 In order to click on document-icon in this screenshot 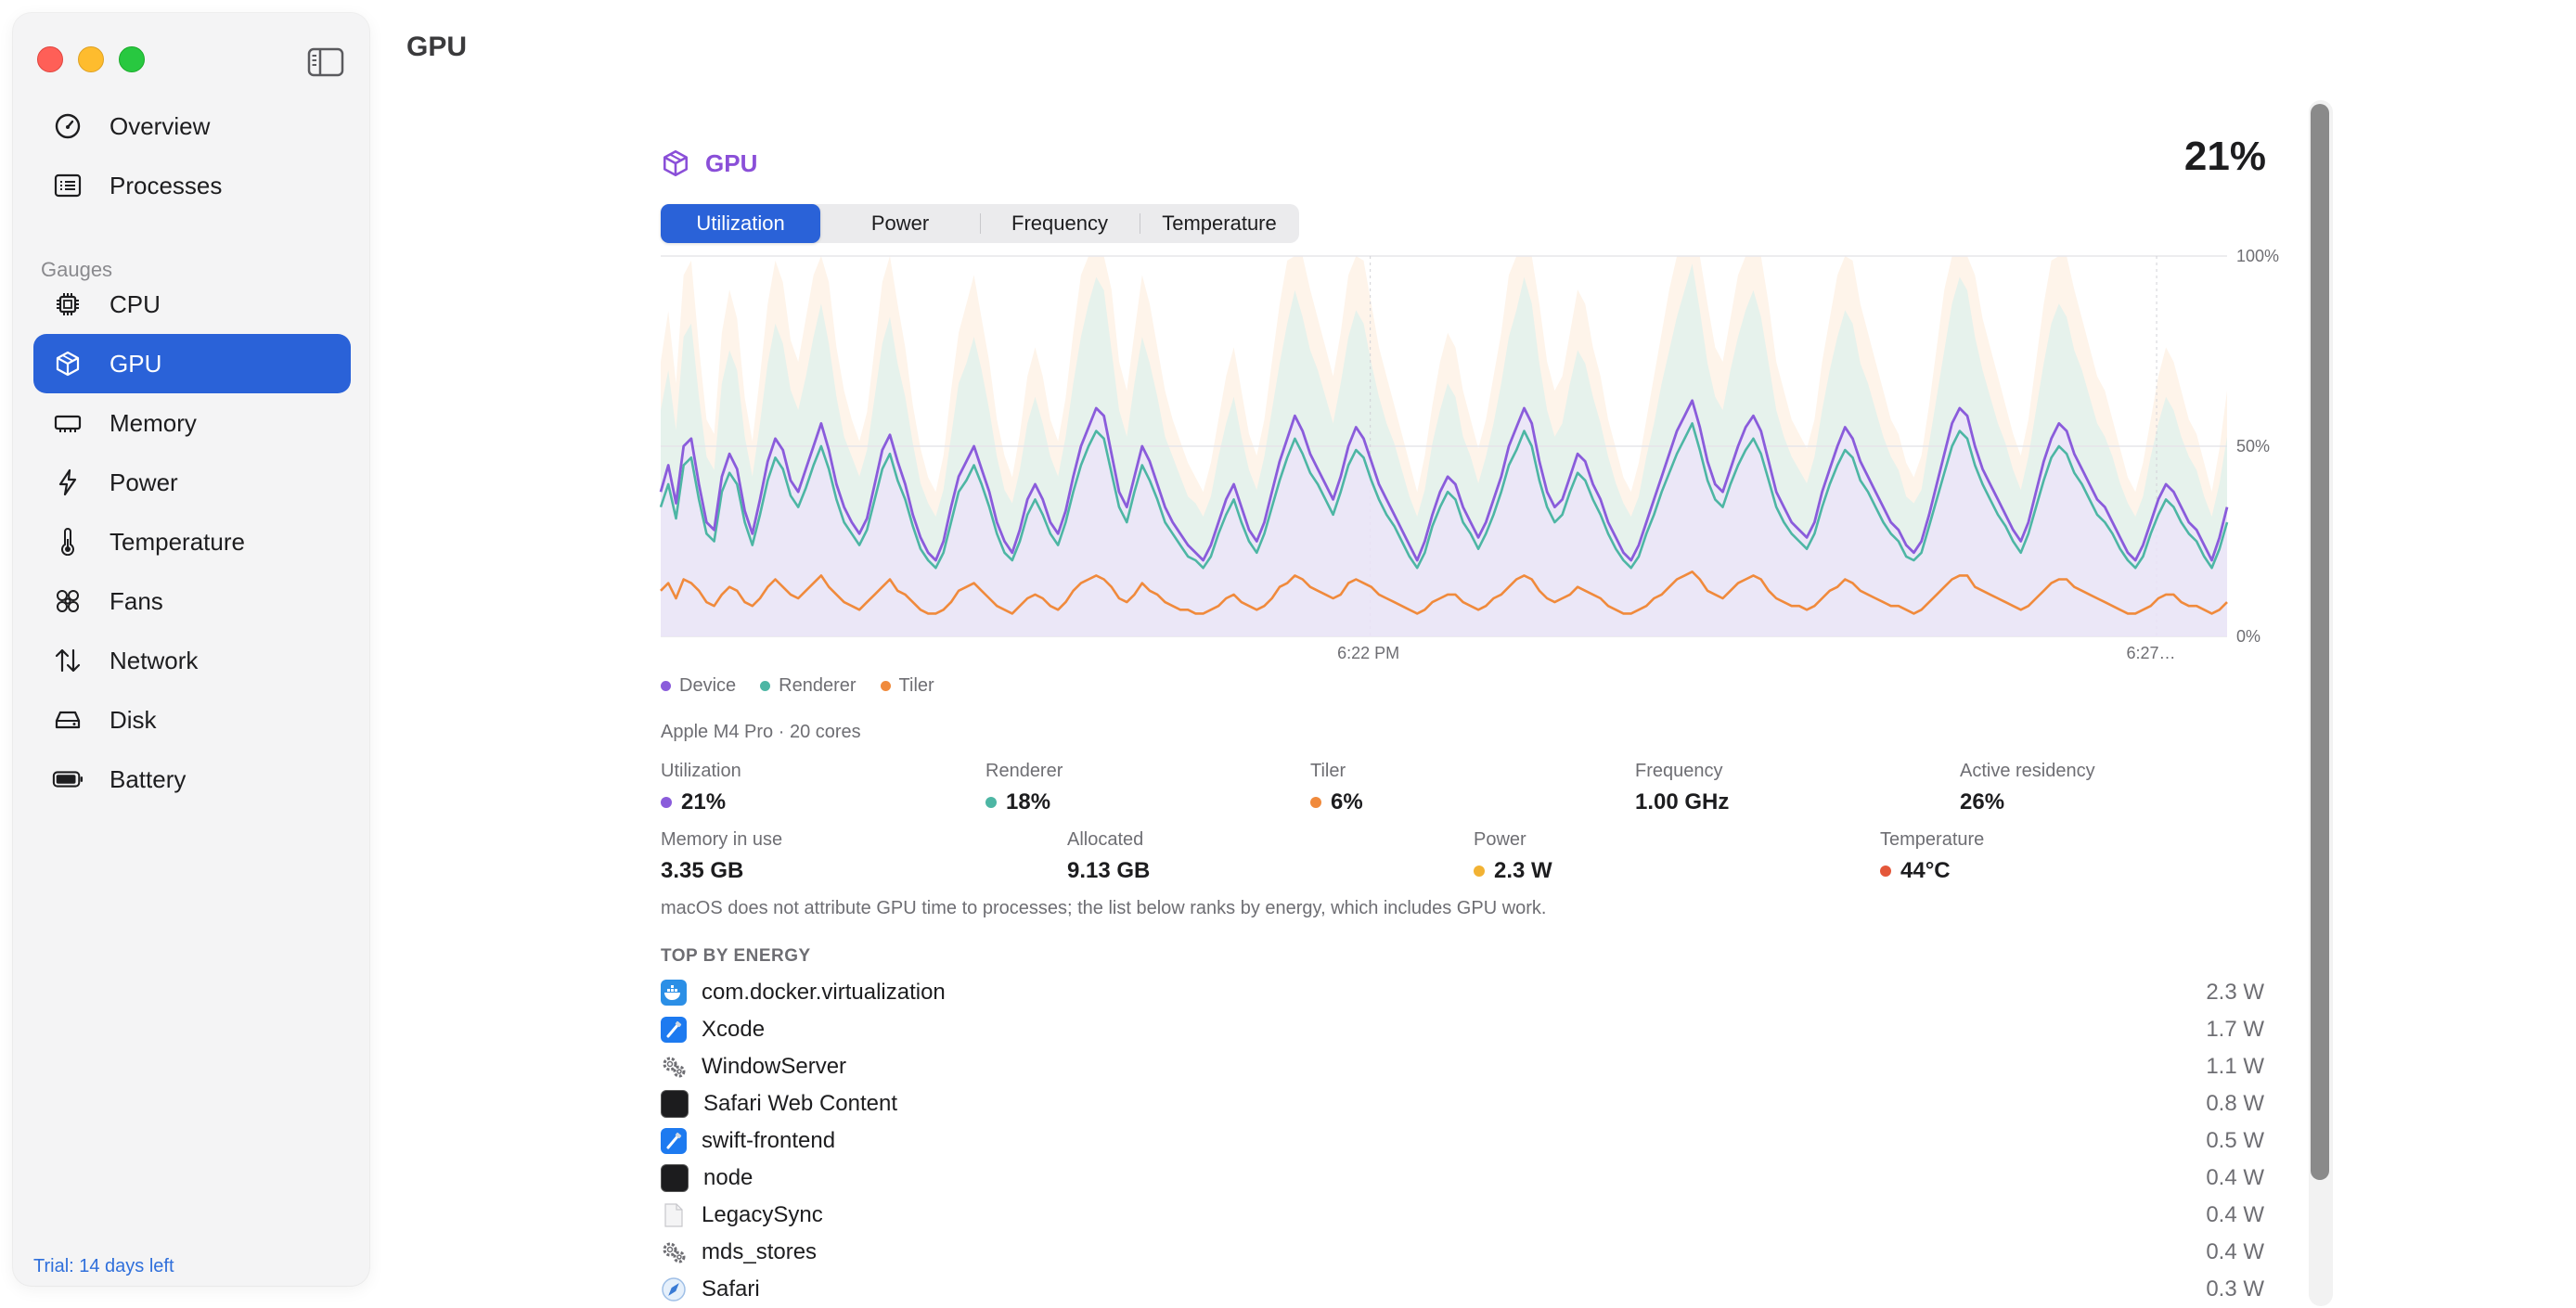, I will do `click(674, 1215)`.